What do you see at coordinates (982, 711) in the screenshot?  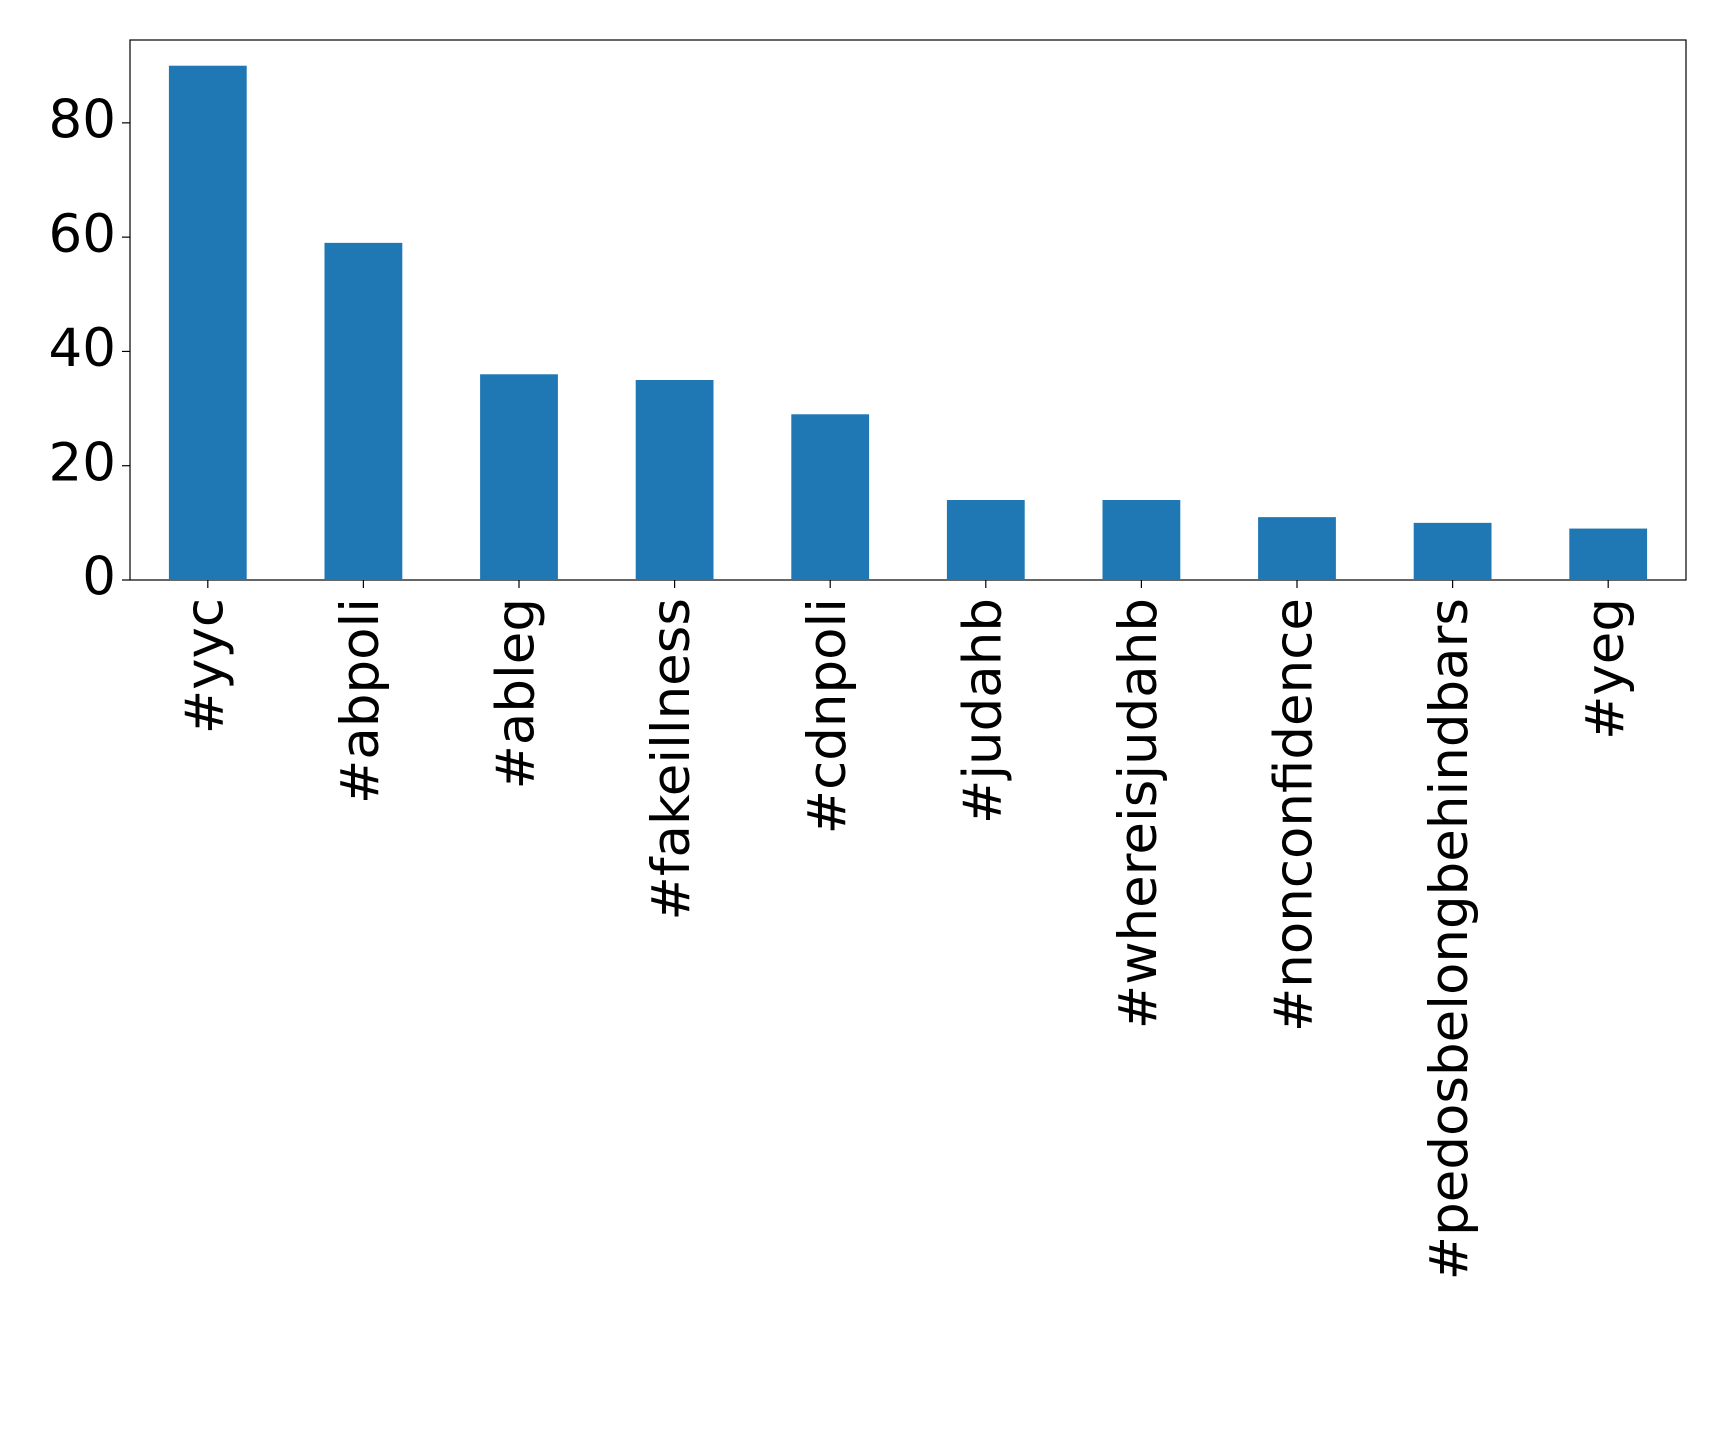 I see `x-tick-label: #judahb` at bounding box center [982, 711].